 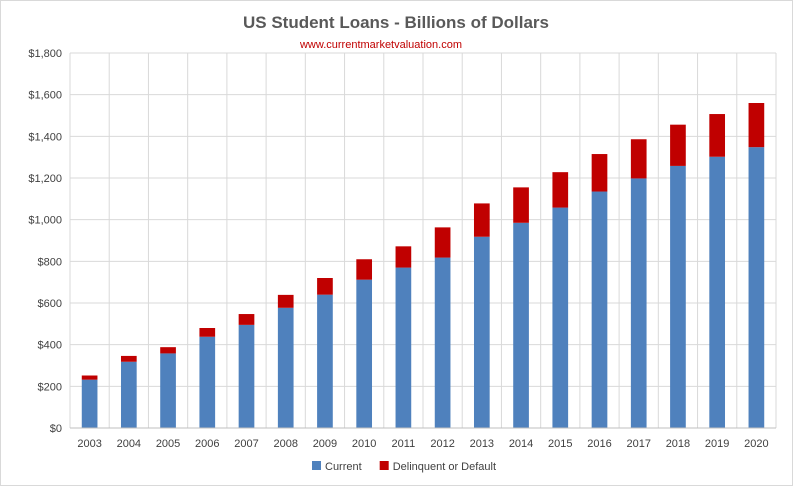 I want to click on x-tick-label: 2009, so click(x=325, y=444).